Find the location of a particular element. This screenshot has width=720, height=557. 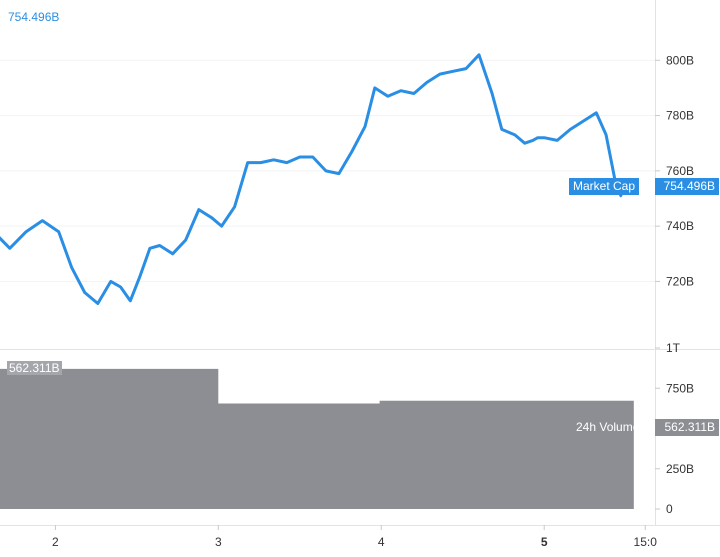

vol-y-tick-label: 250B is located at coordinates (680, 469).